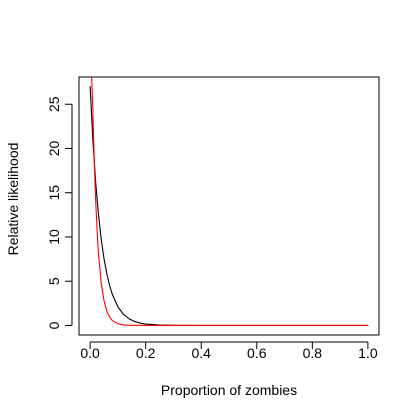 This screenshot has height=420, width=420. I want to click on x-tick-label: 0.0, so click(90, 353).